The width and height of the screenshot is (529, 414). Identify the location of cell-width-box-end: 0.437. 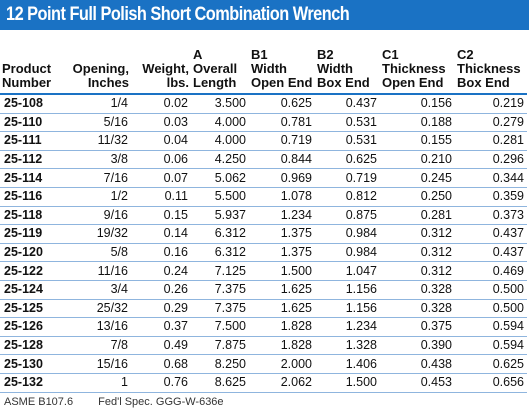
(347, 104).